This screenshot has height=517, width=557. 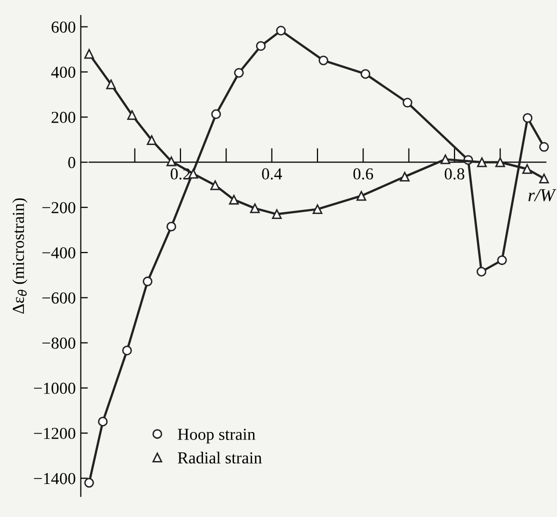 What do you see at coordinates (55, 478) in the screenshot?
I see `y-tick-label: −1400` at bounding box center [55, 478].